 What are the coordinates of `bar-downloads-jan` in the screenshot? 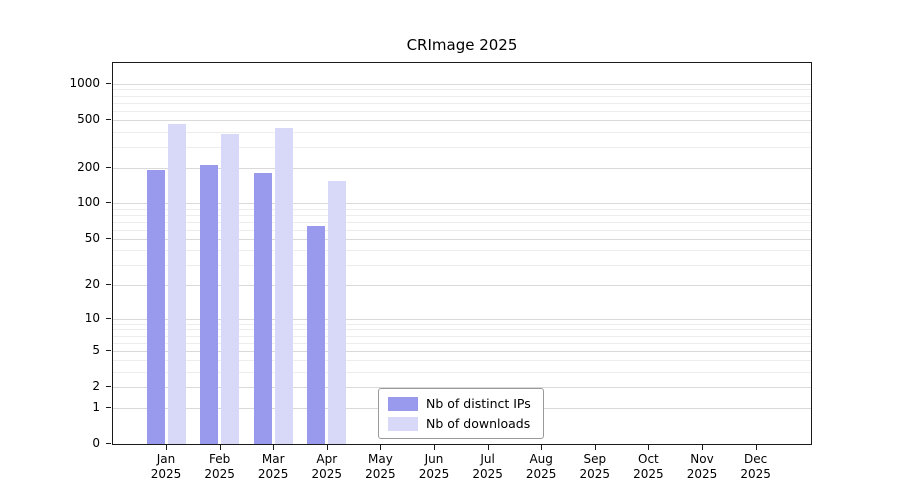 It's located at (176, 284).